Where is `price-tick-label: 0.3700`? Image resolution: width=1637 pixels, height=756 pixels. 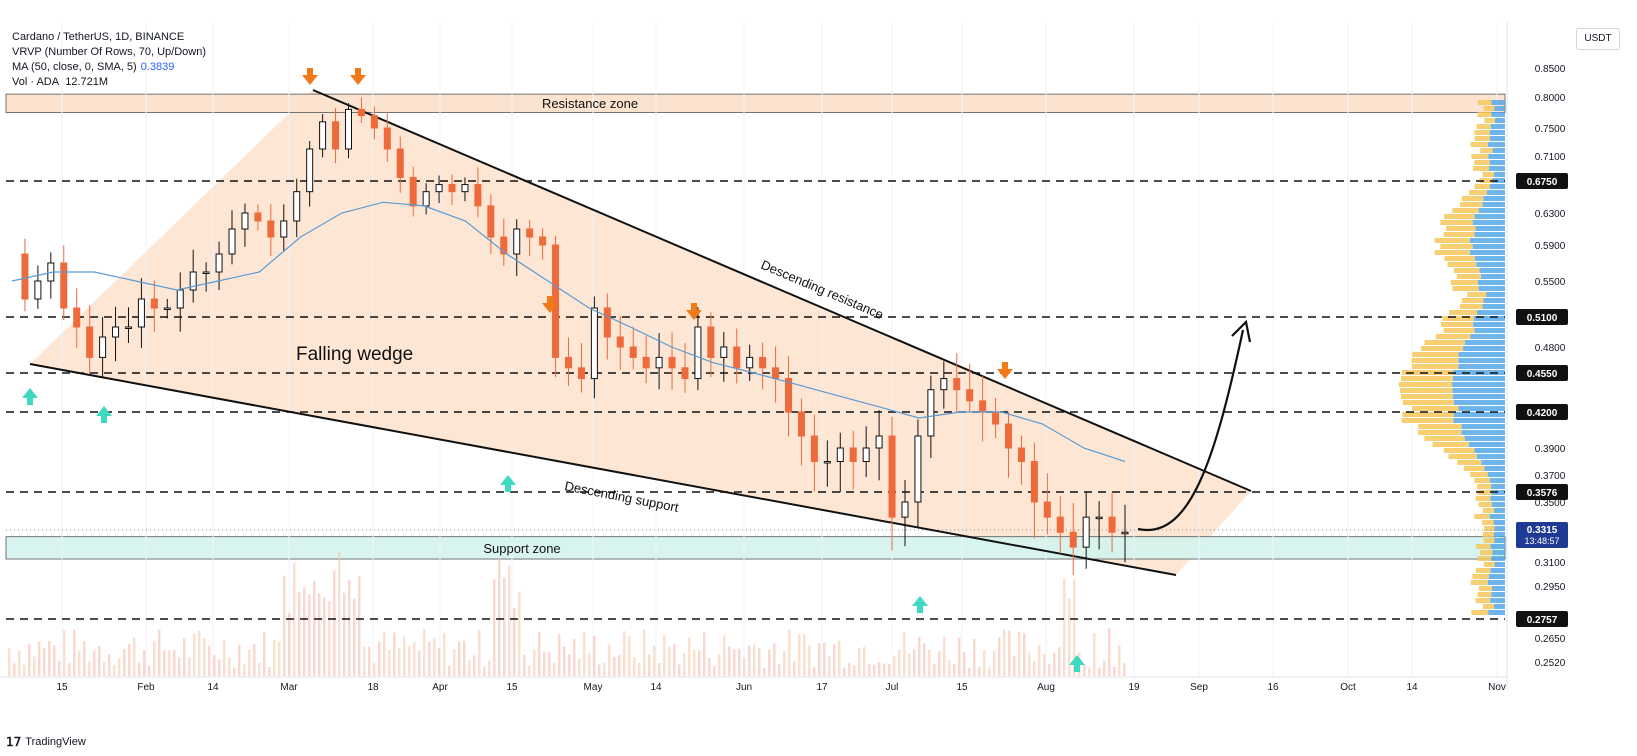 price-tick-label: 0.3700 is located at coordinates (1550, 476).